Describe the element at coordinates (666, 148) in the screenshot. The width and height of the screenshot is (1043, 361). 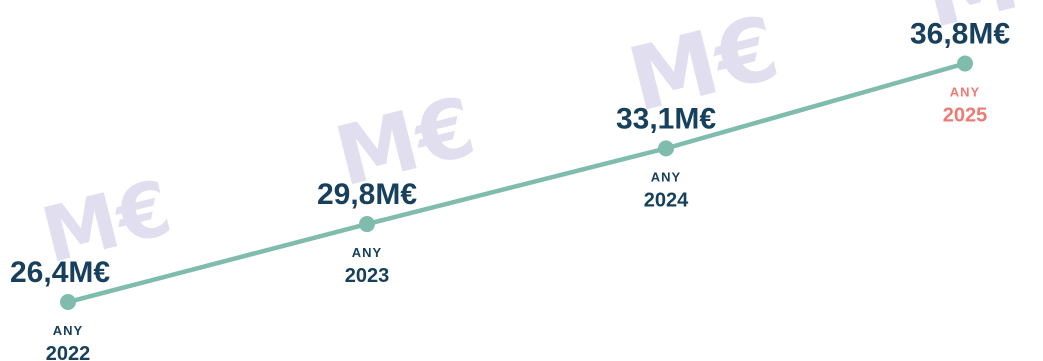
I see `data-point-2024` at that location.